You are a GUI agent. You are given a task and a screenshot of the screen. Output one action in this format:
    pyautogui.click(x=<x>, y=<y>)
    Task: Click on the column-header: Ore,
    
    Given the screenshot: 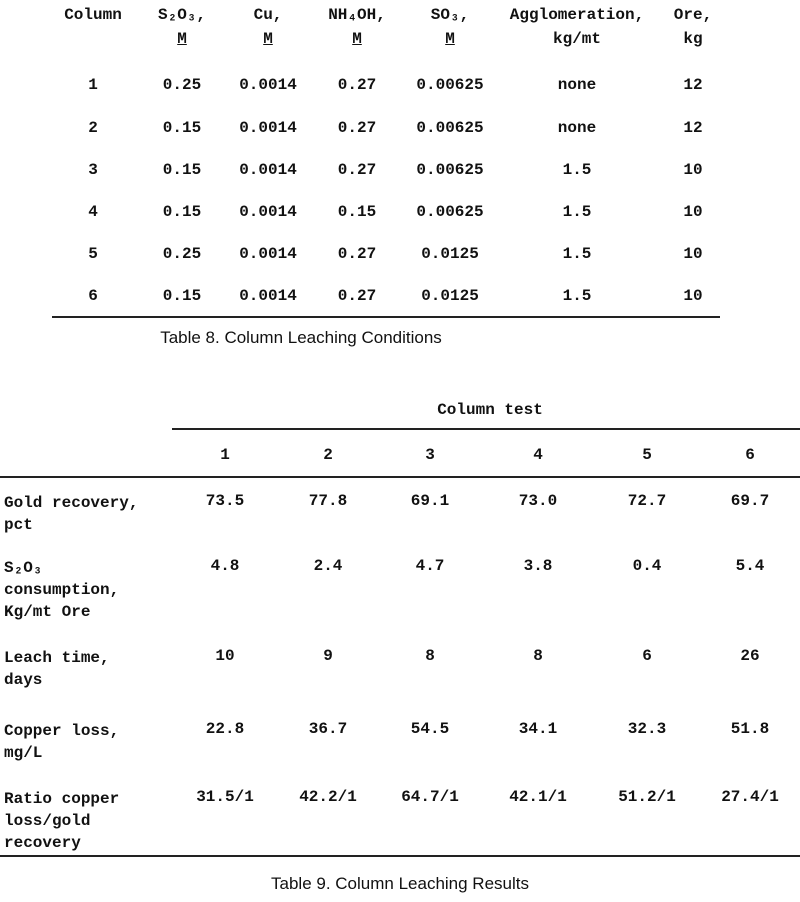 What is the action you would take?
    pyautogui.click(x=693, y=15)
    